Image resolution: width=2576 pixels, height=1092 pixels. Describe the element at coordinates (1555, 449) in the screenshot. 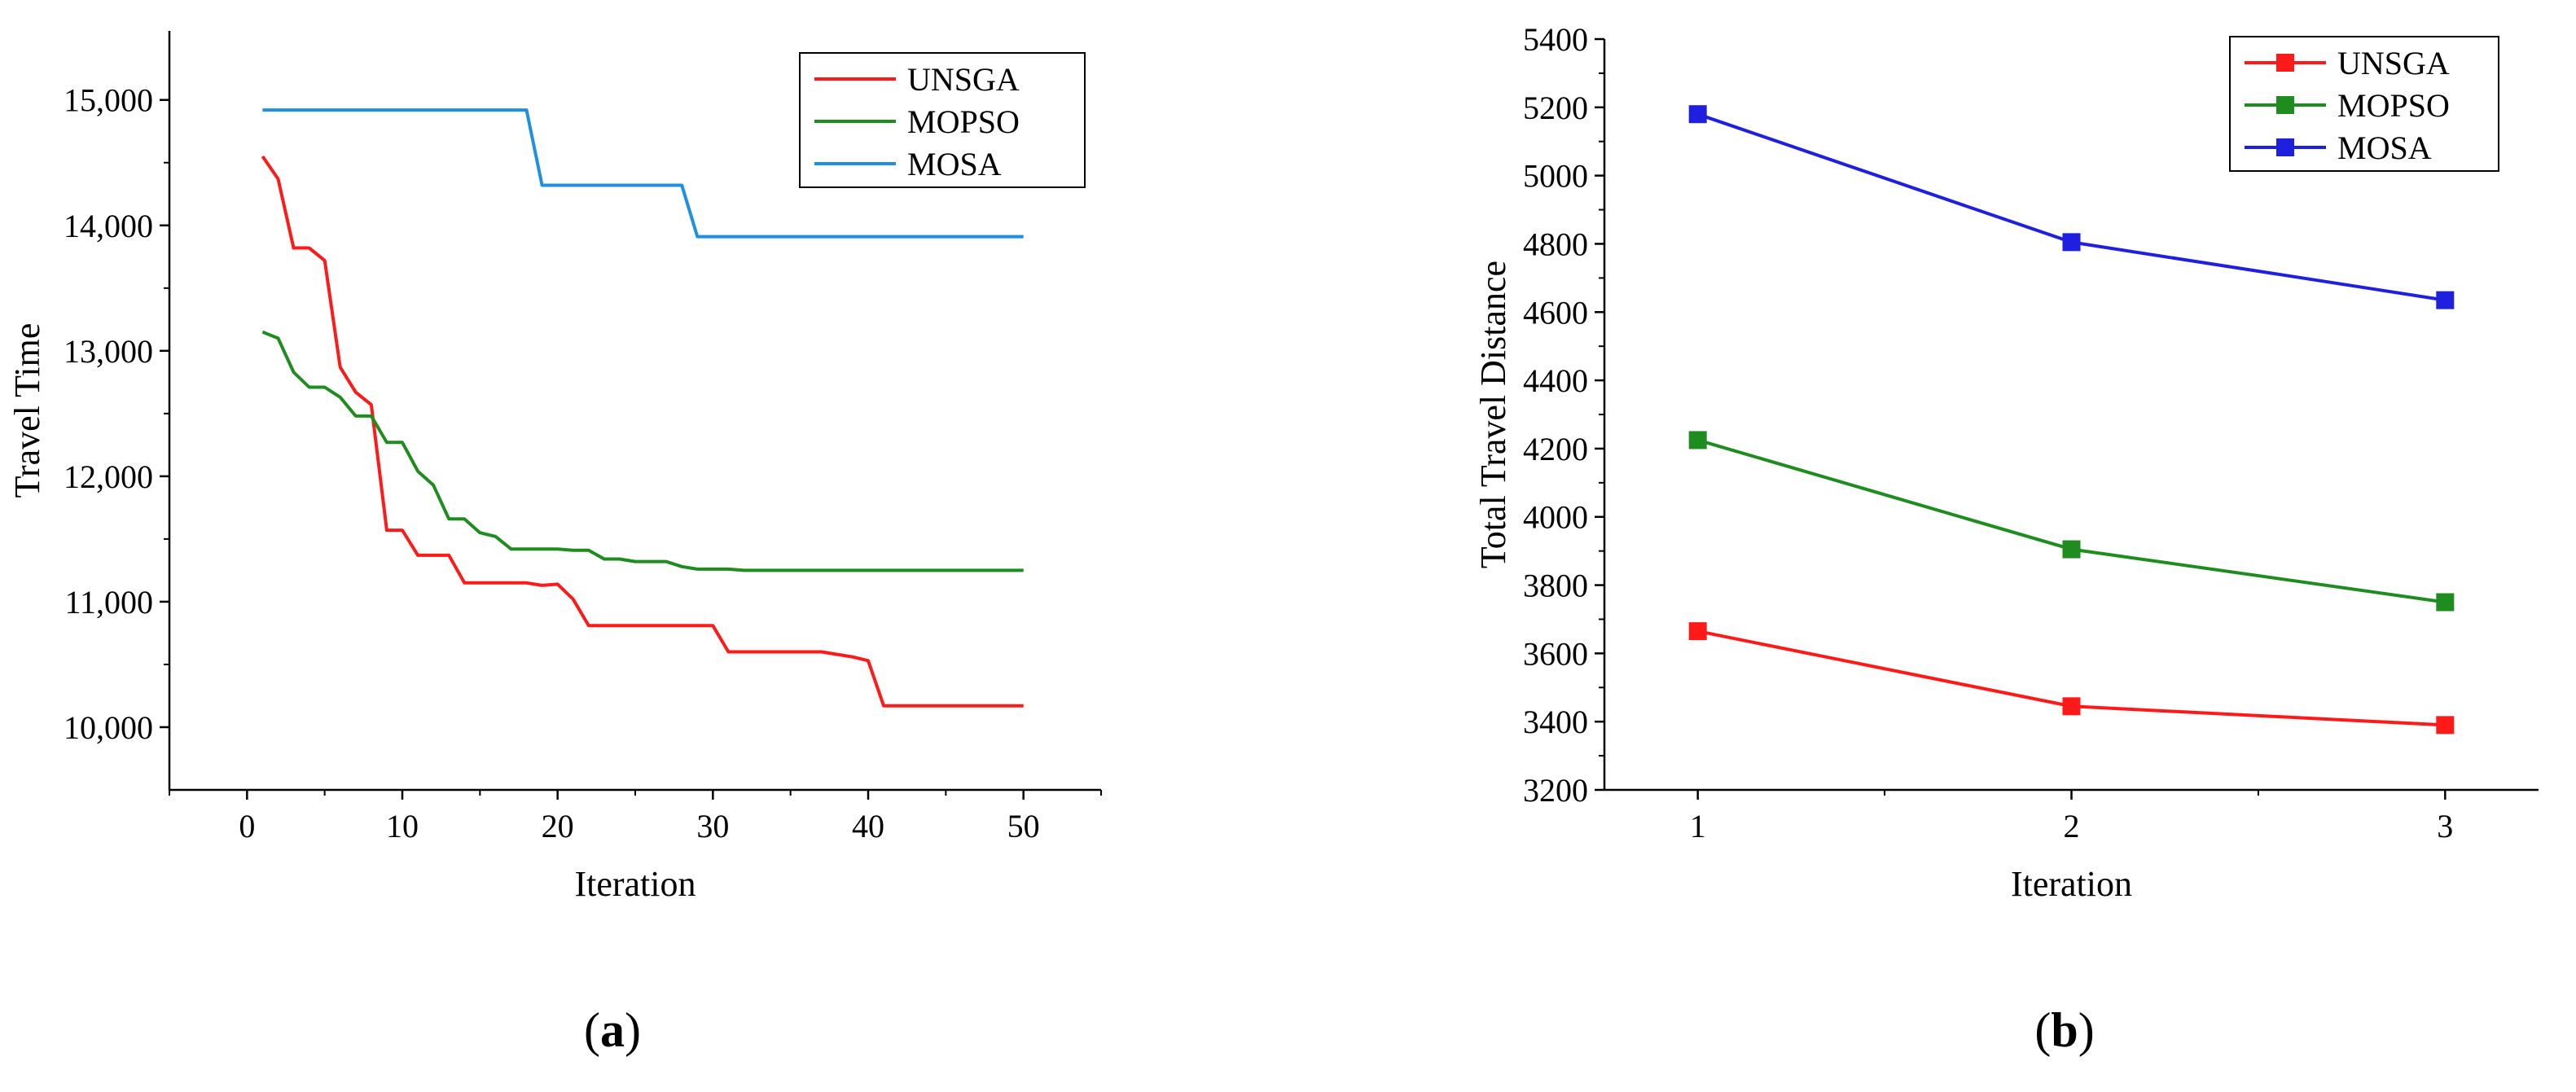

I see `y-tick-label: 4200` at that location.